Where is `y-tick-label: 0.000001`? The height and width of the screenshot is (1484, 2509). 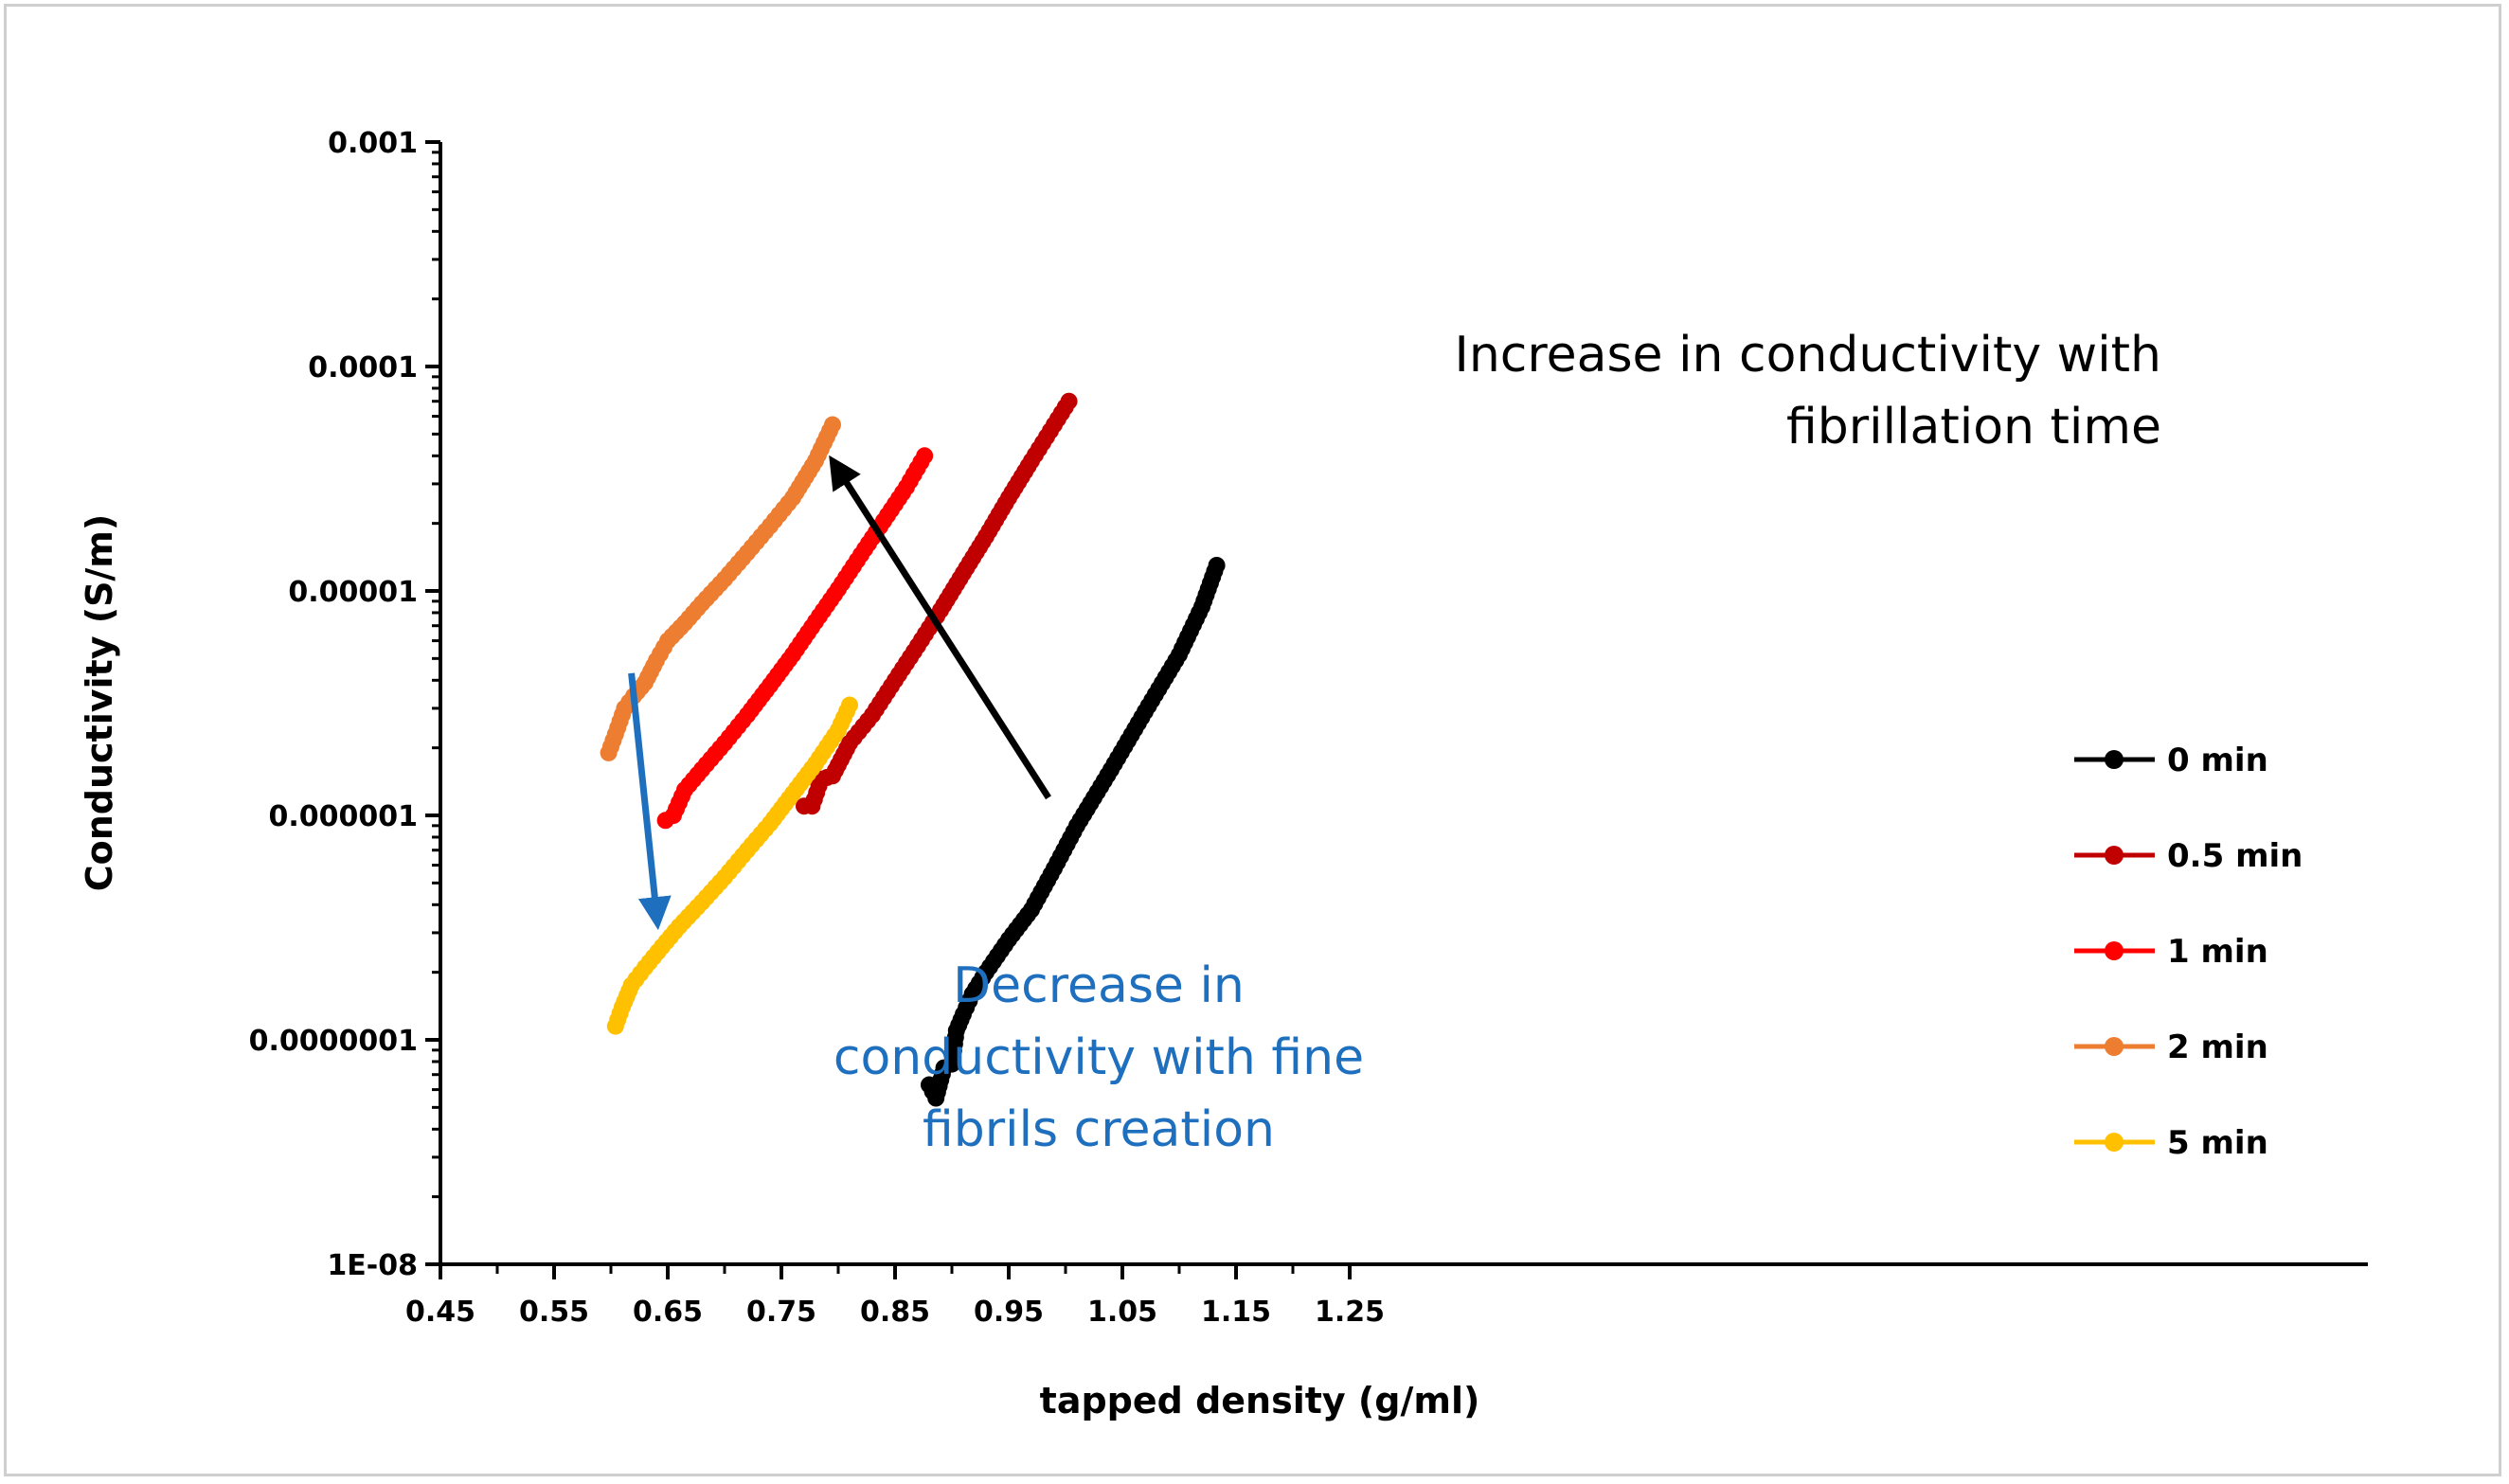 y-tick-label: 0.000001 is located at coordinates (343, 816).